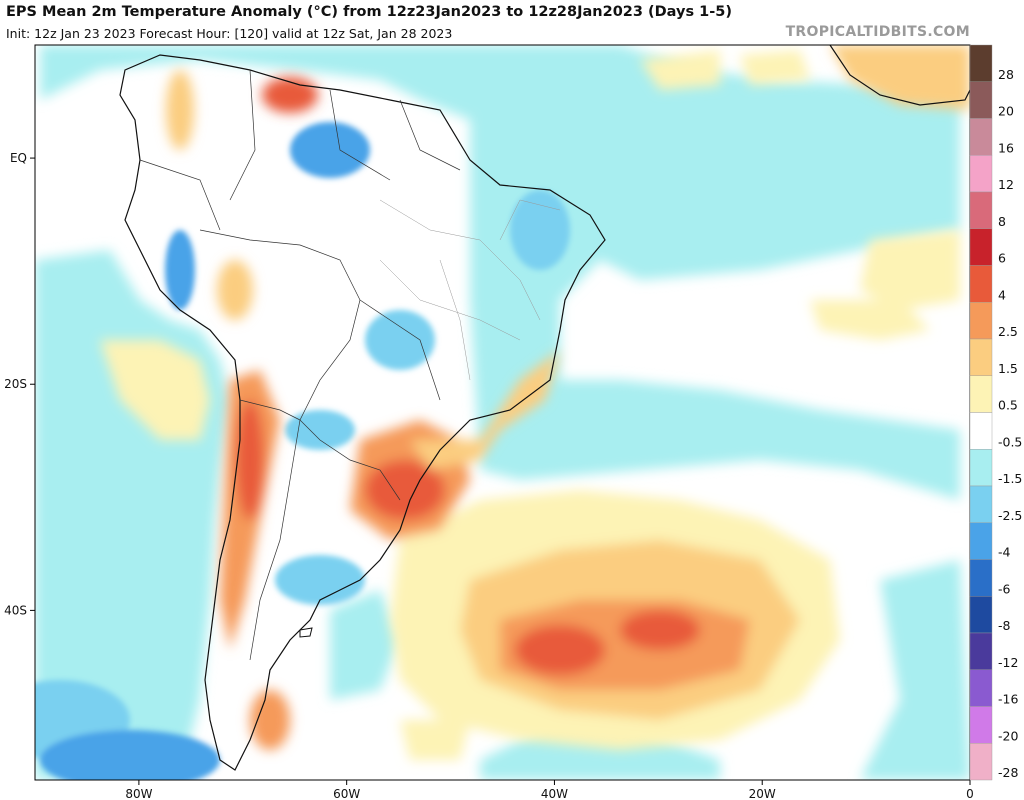 The image size is (1024, 800). Describe the element at coordinates (899, 75) in the screenshot. I see `africa-coastline` at that location.